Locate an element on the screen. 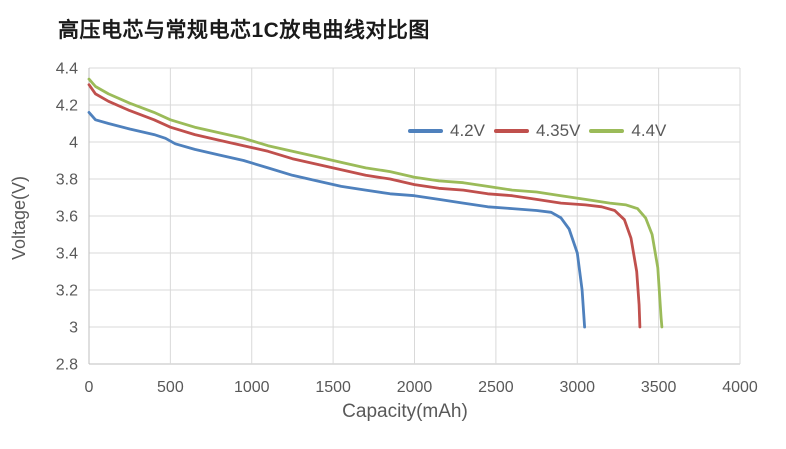  y-tick-label: 4 is located at coordinates (73, 143).